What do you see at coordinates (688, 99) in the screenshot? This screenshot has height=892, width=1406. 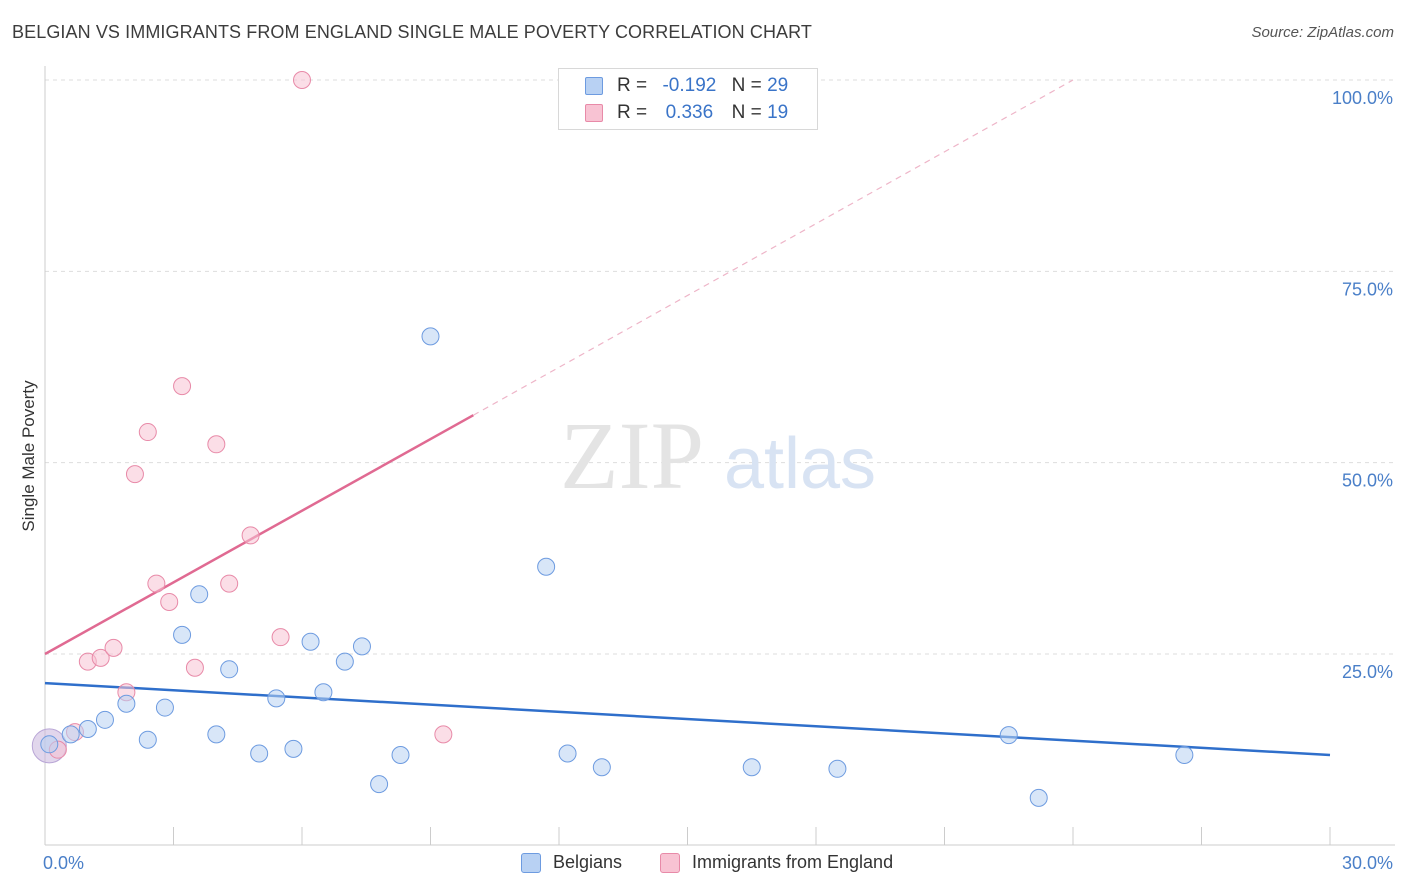 I see `correlation-legend: R = -0.192 N = 29 R = 0.336 N = 19` at bounding box center [688, 99].